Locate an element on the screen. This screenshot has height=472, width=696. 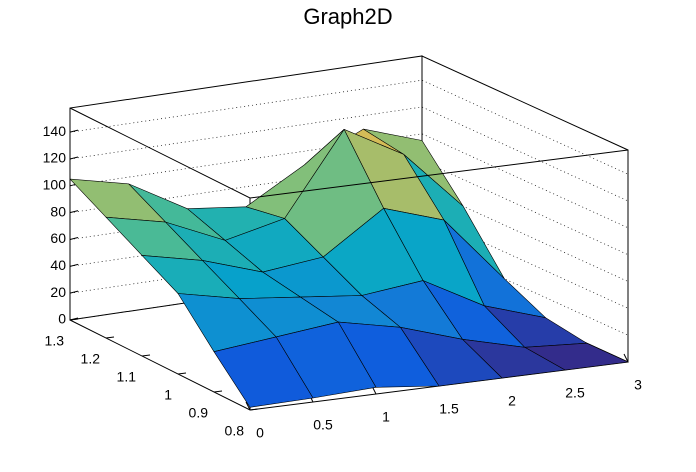
z-tick-label: 100 is located at coordinates (55, 185).